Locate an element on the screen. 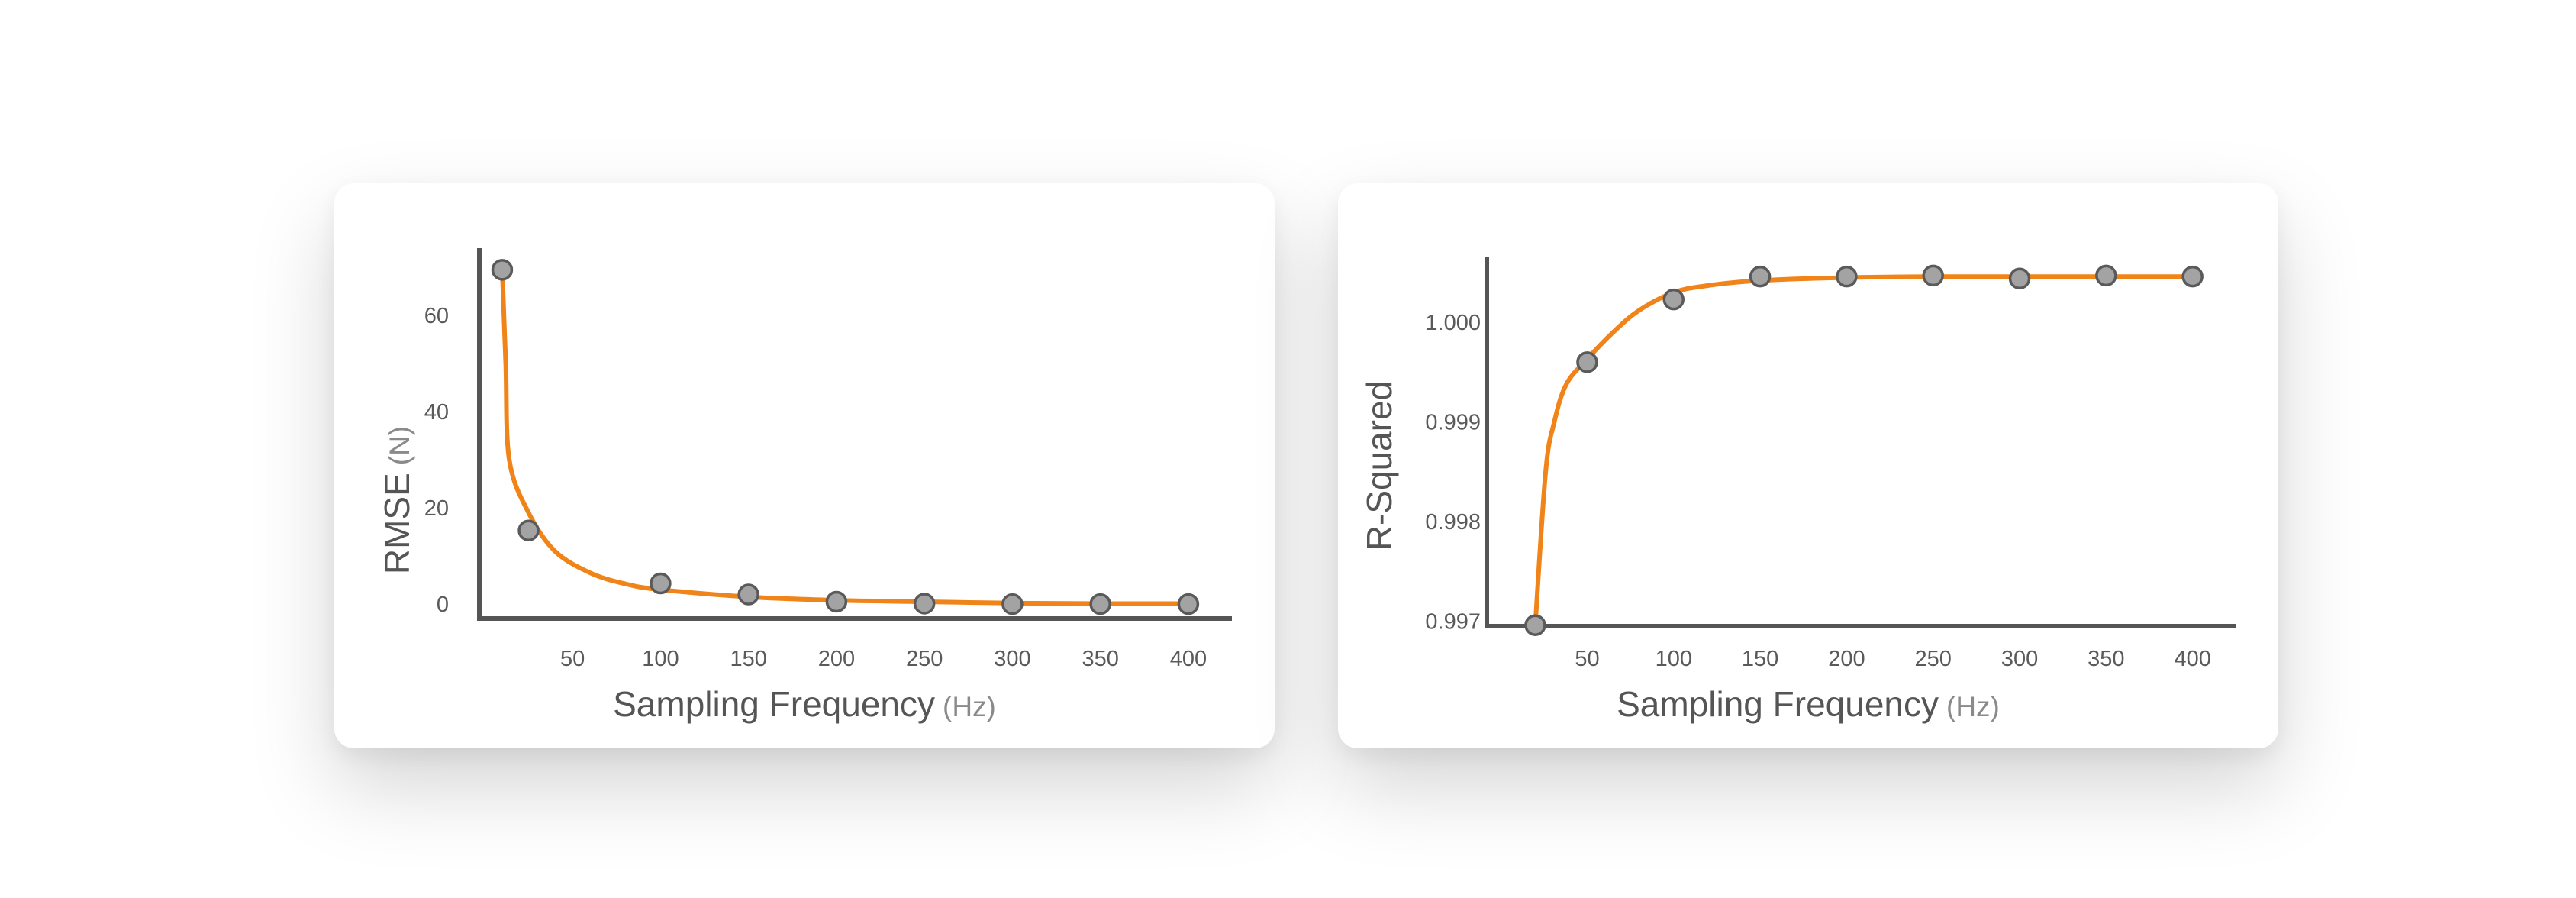 The width and height of the screenshot is (2576, 898). y-tick-label: 1.000 is located at coordinates (1453, 323).